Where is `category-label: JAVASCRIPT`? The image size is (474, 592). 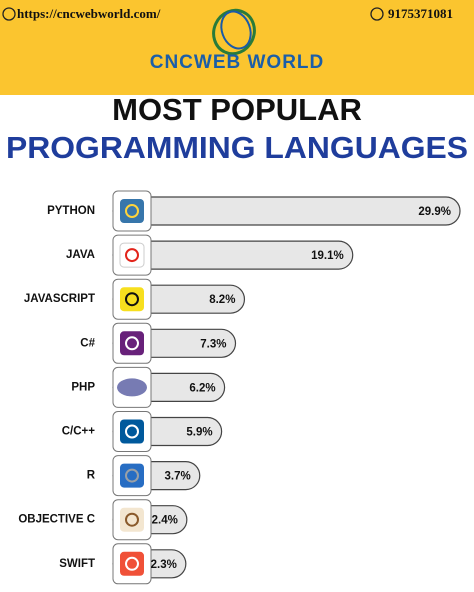
category-label: JAVASCRIPT is located at coordinates (59, 299).